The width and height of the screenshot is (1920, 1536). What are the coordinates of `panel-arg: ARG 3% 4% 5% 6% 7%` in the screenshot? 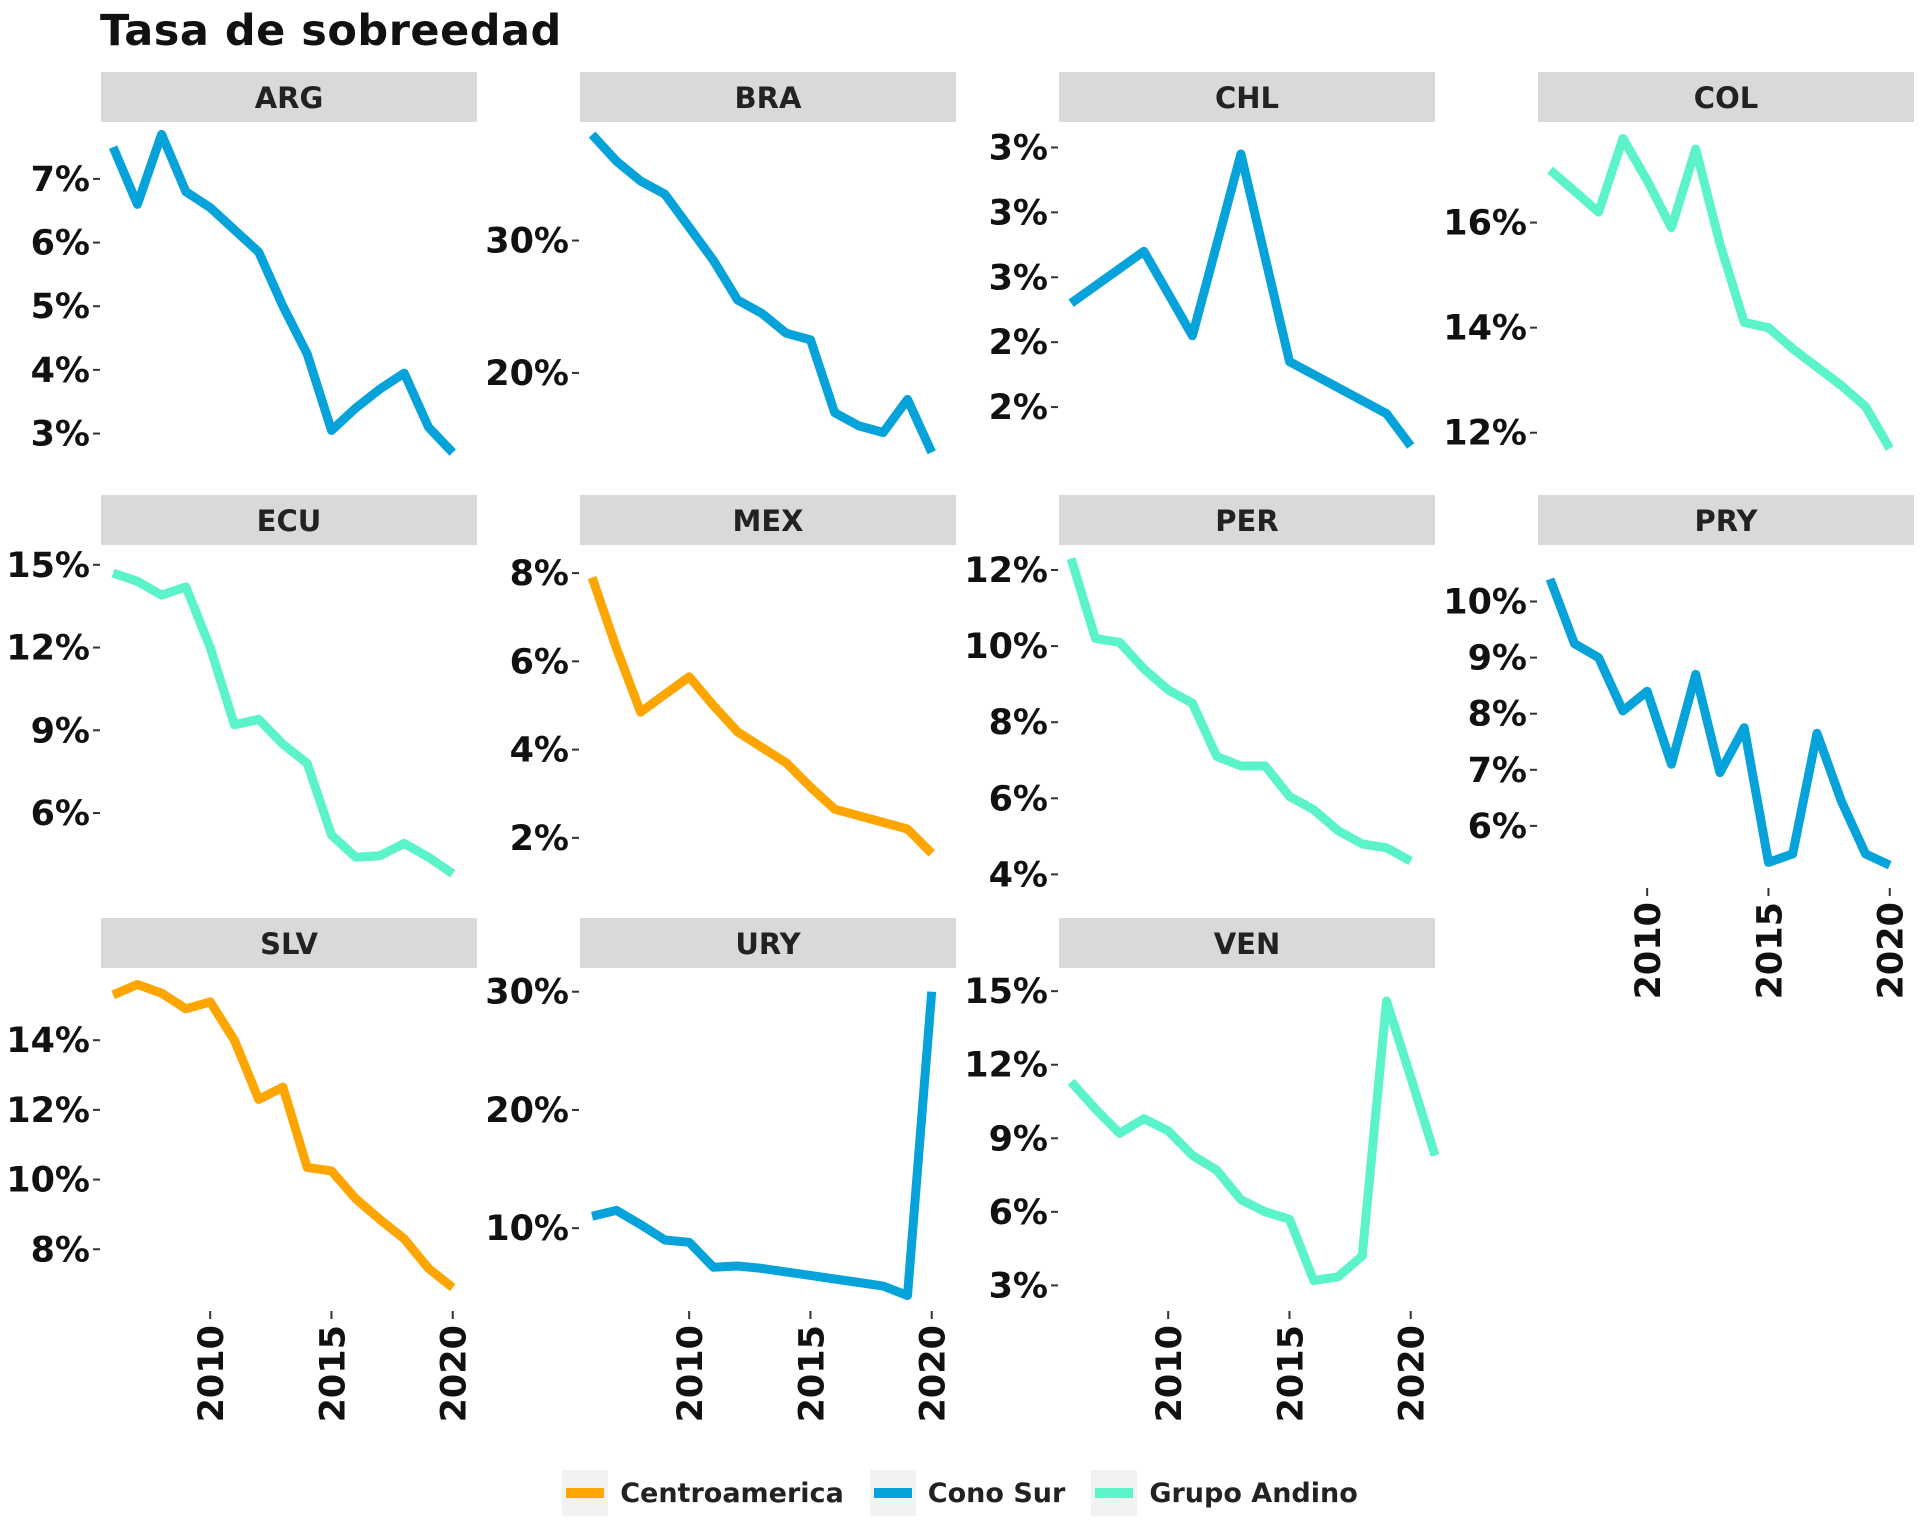 It's located at (254, 264).